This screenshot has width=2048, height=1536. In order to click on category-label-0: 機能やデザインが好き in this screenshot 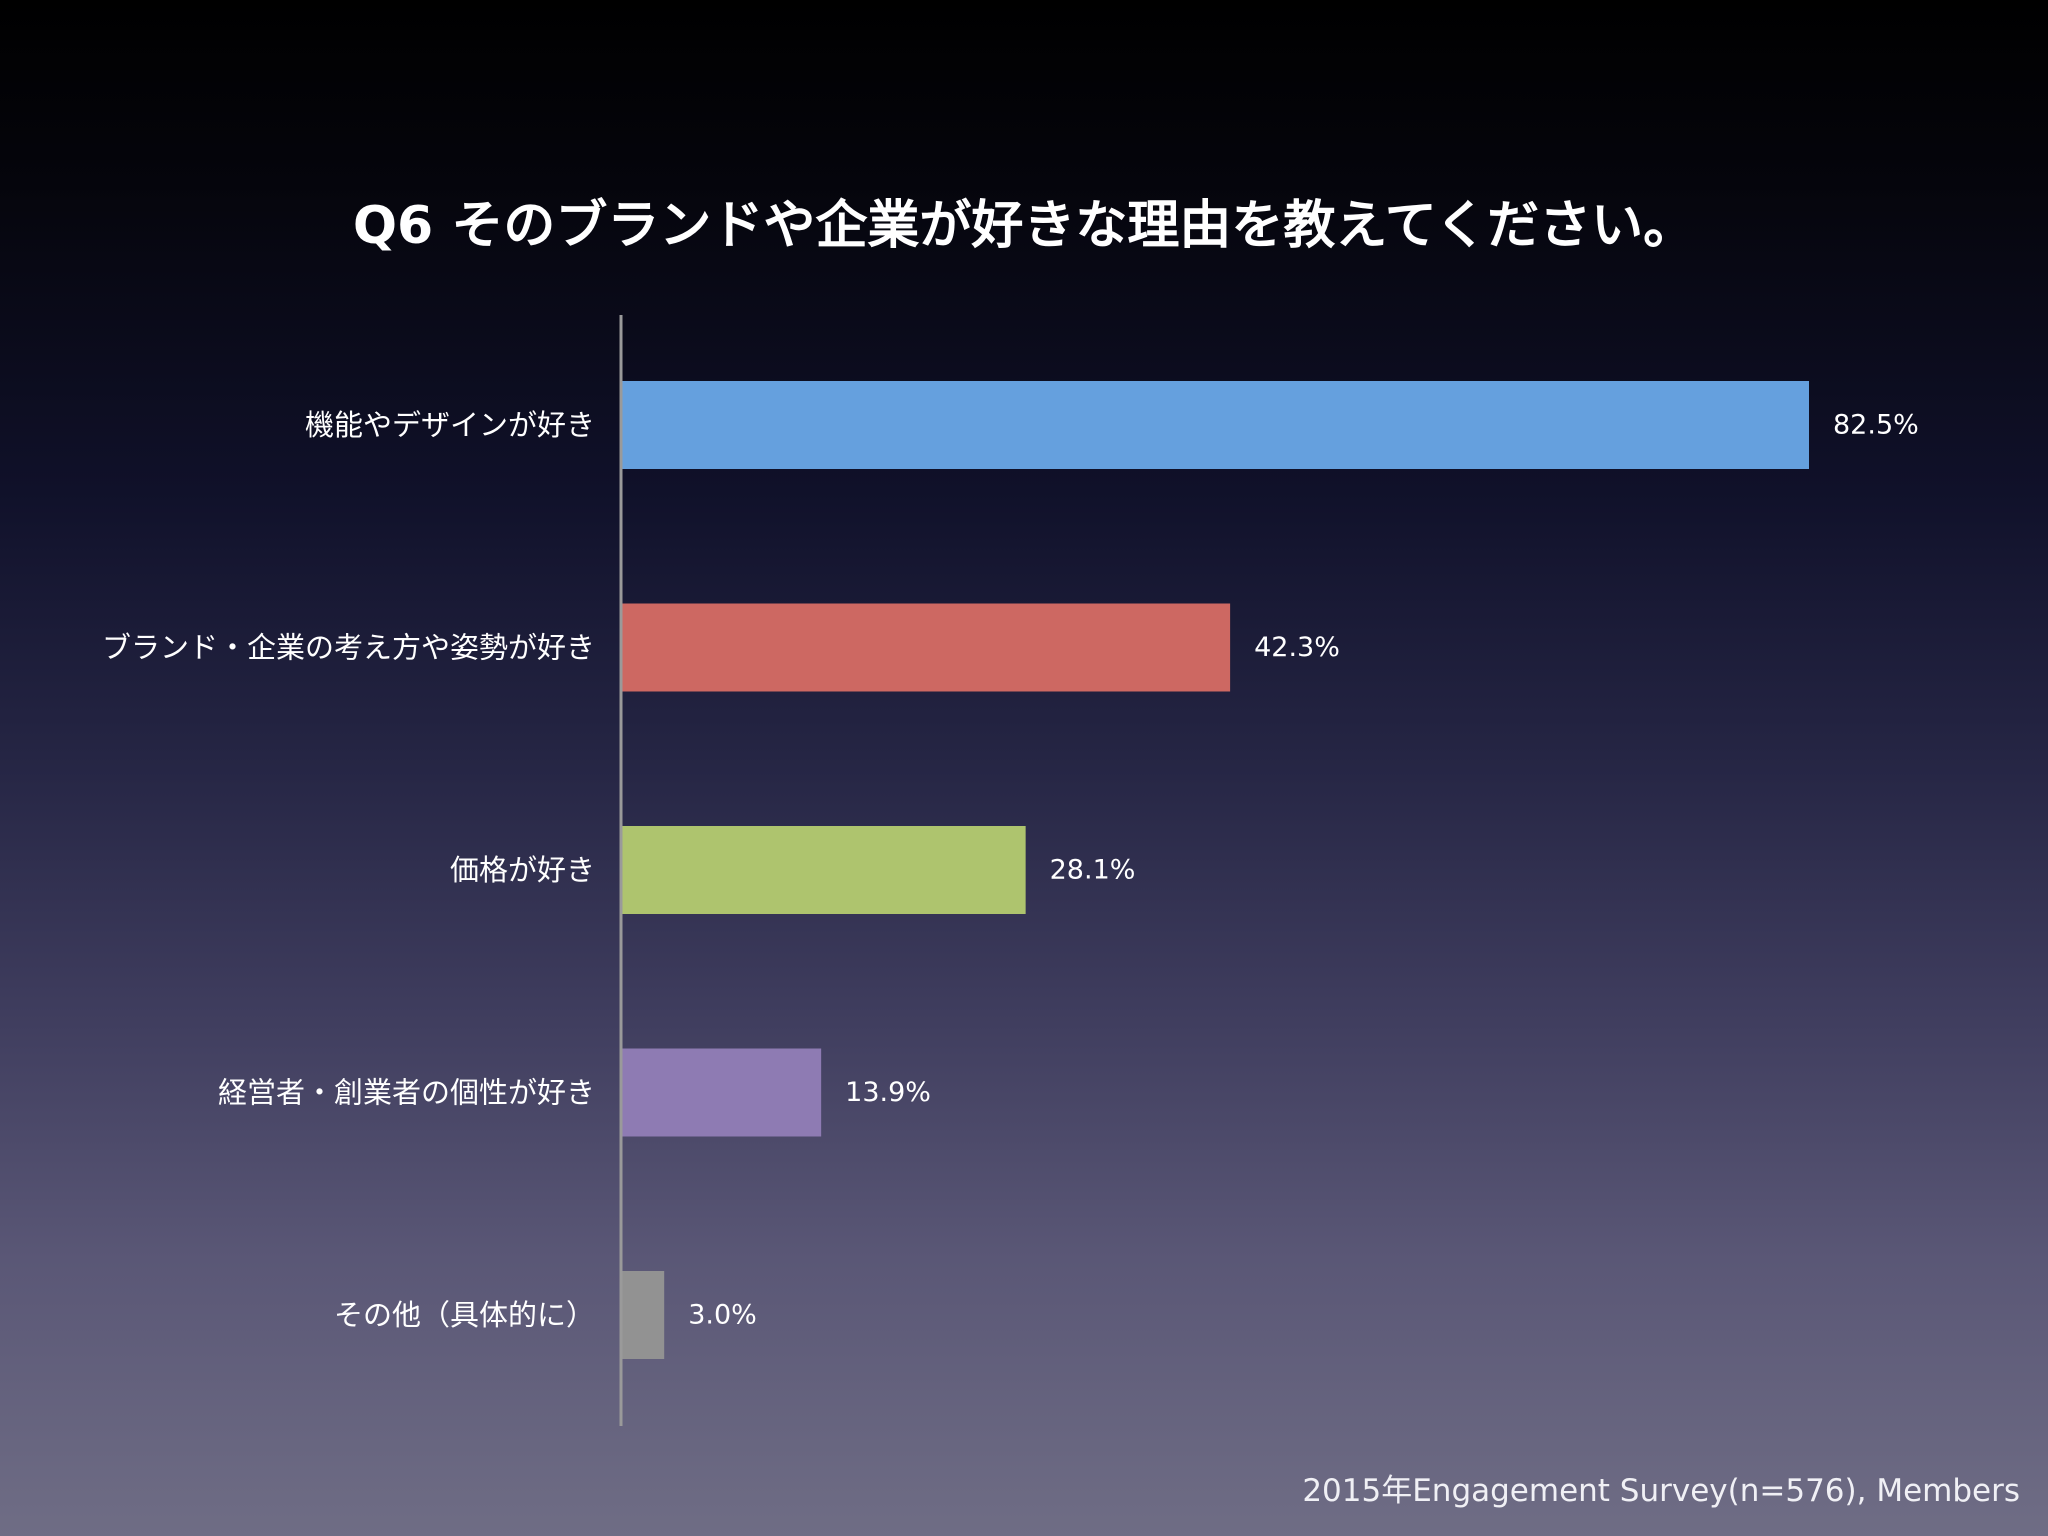, I will do `click(450, 425)`.